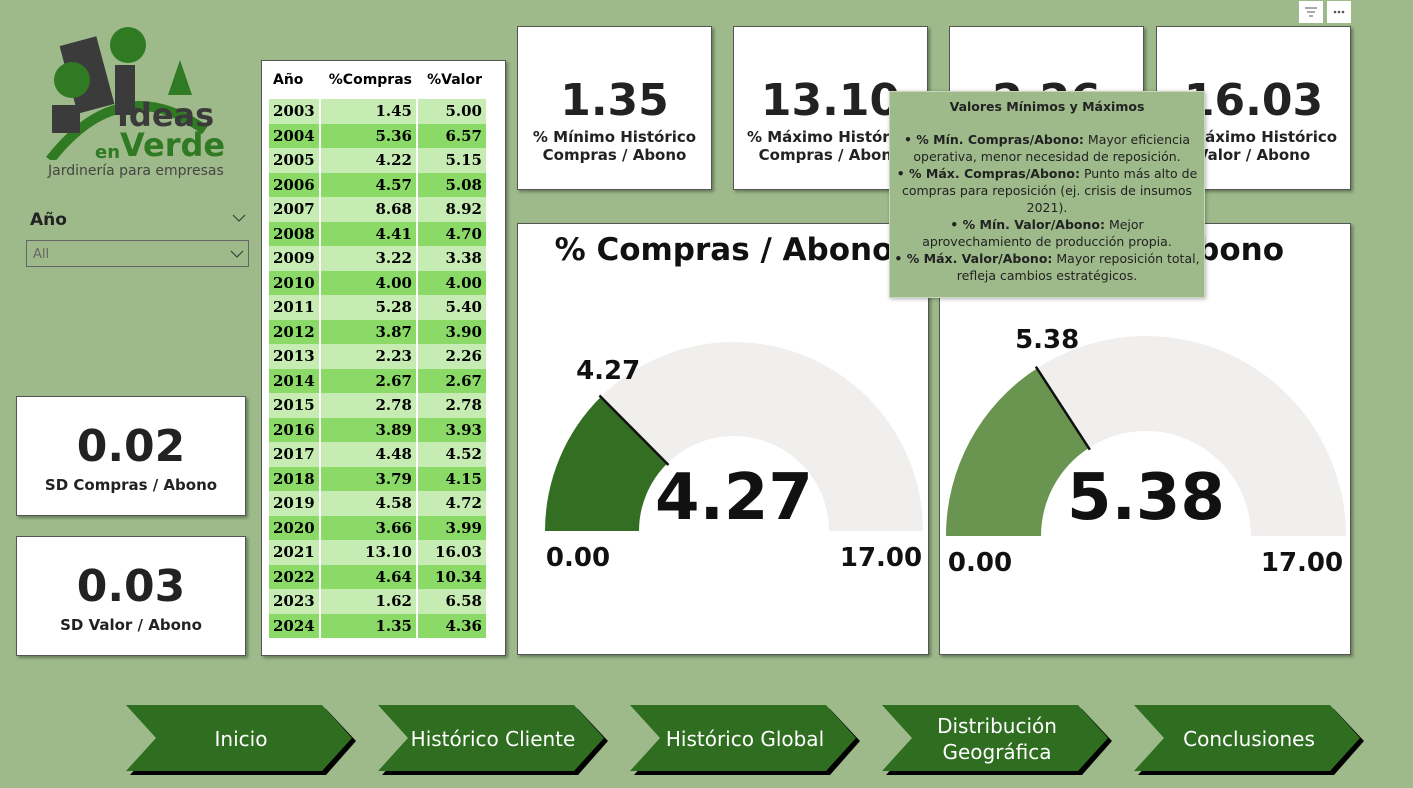 Image resolution: width=1413 pixels, height=788 pixels. What do you see at coordinates (454, 80) in the screenshot?
I see `table-header: %Valor` at bounding box center [454, 80].